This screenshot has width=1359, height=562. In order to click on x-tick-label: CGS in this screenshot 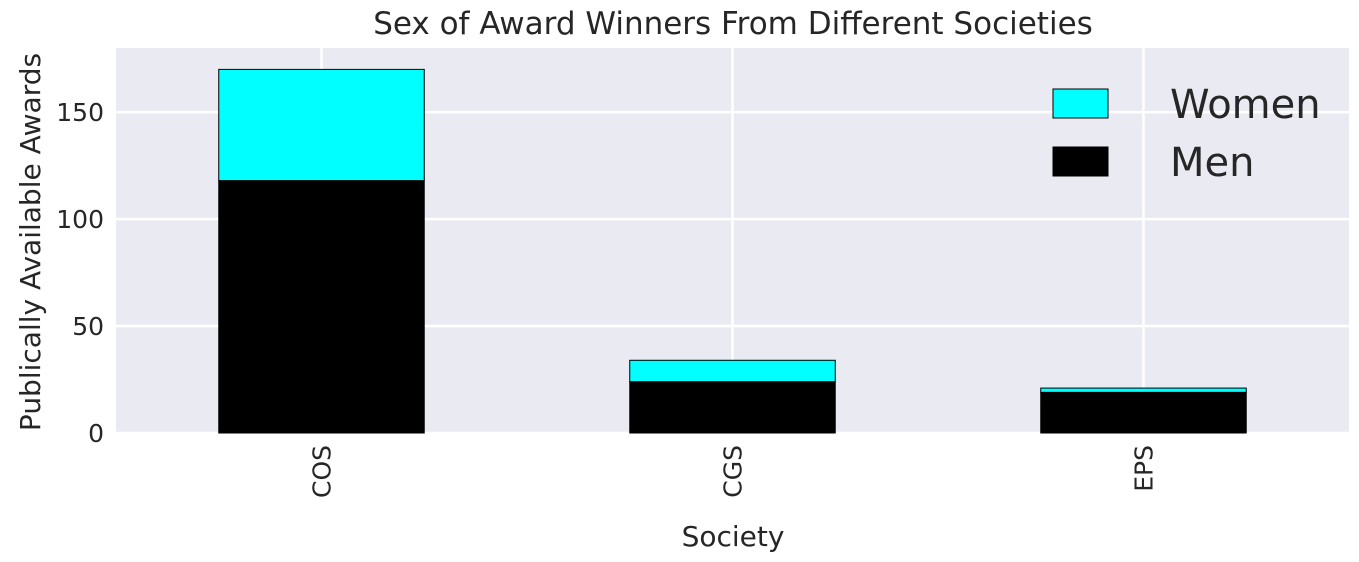, I will do `click(733, 471)`.